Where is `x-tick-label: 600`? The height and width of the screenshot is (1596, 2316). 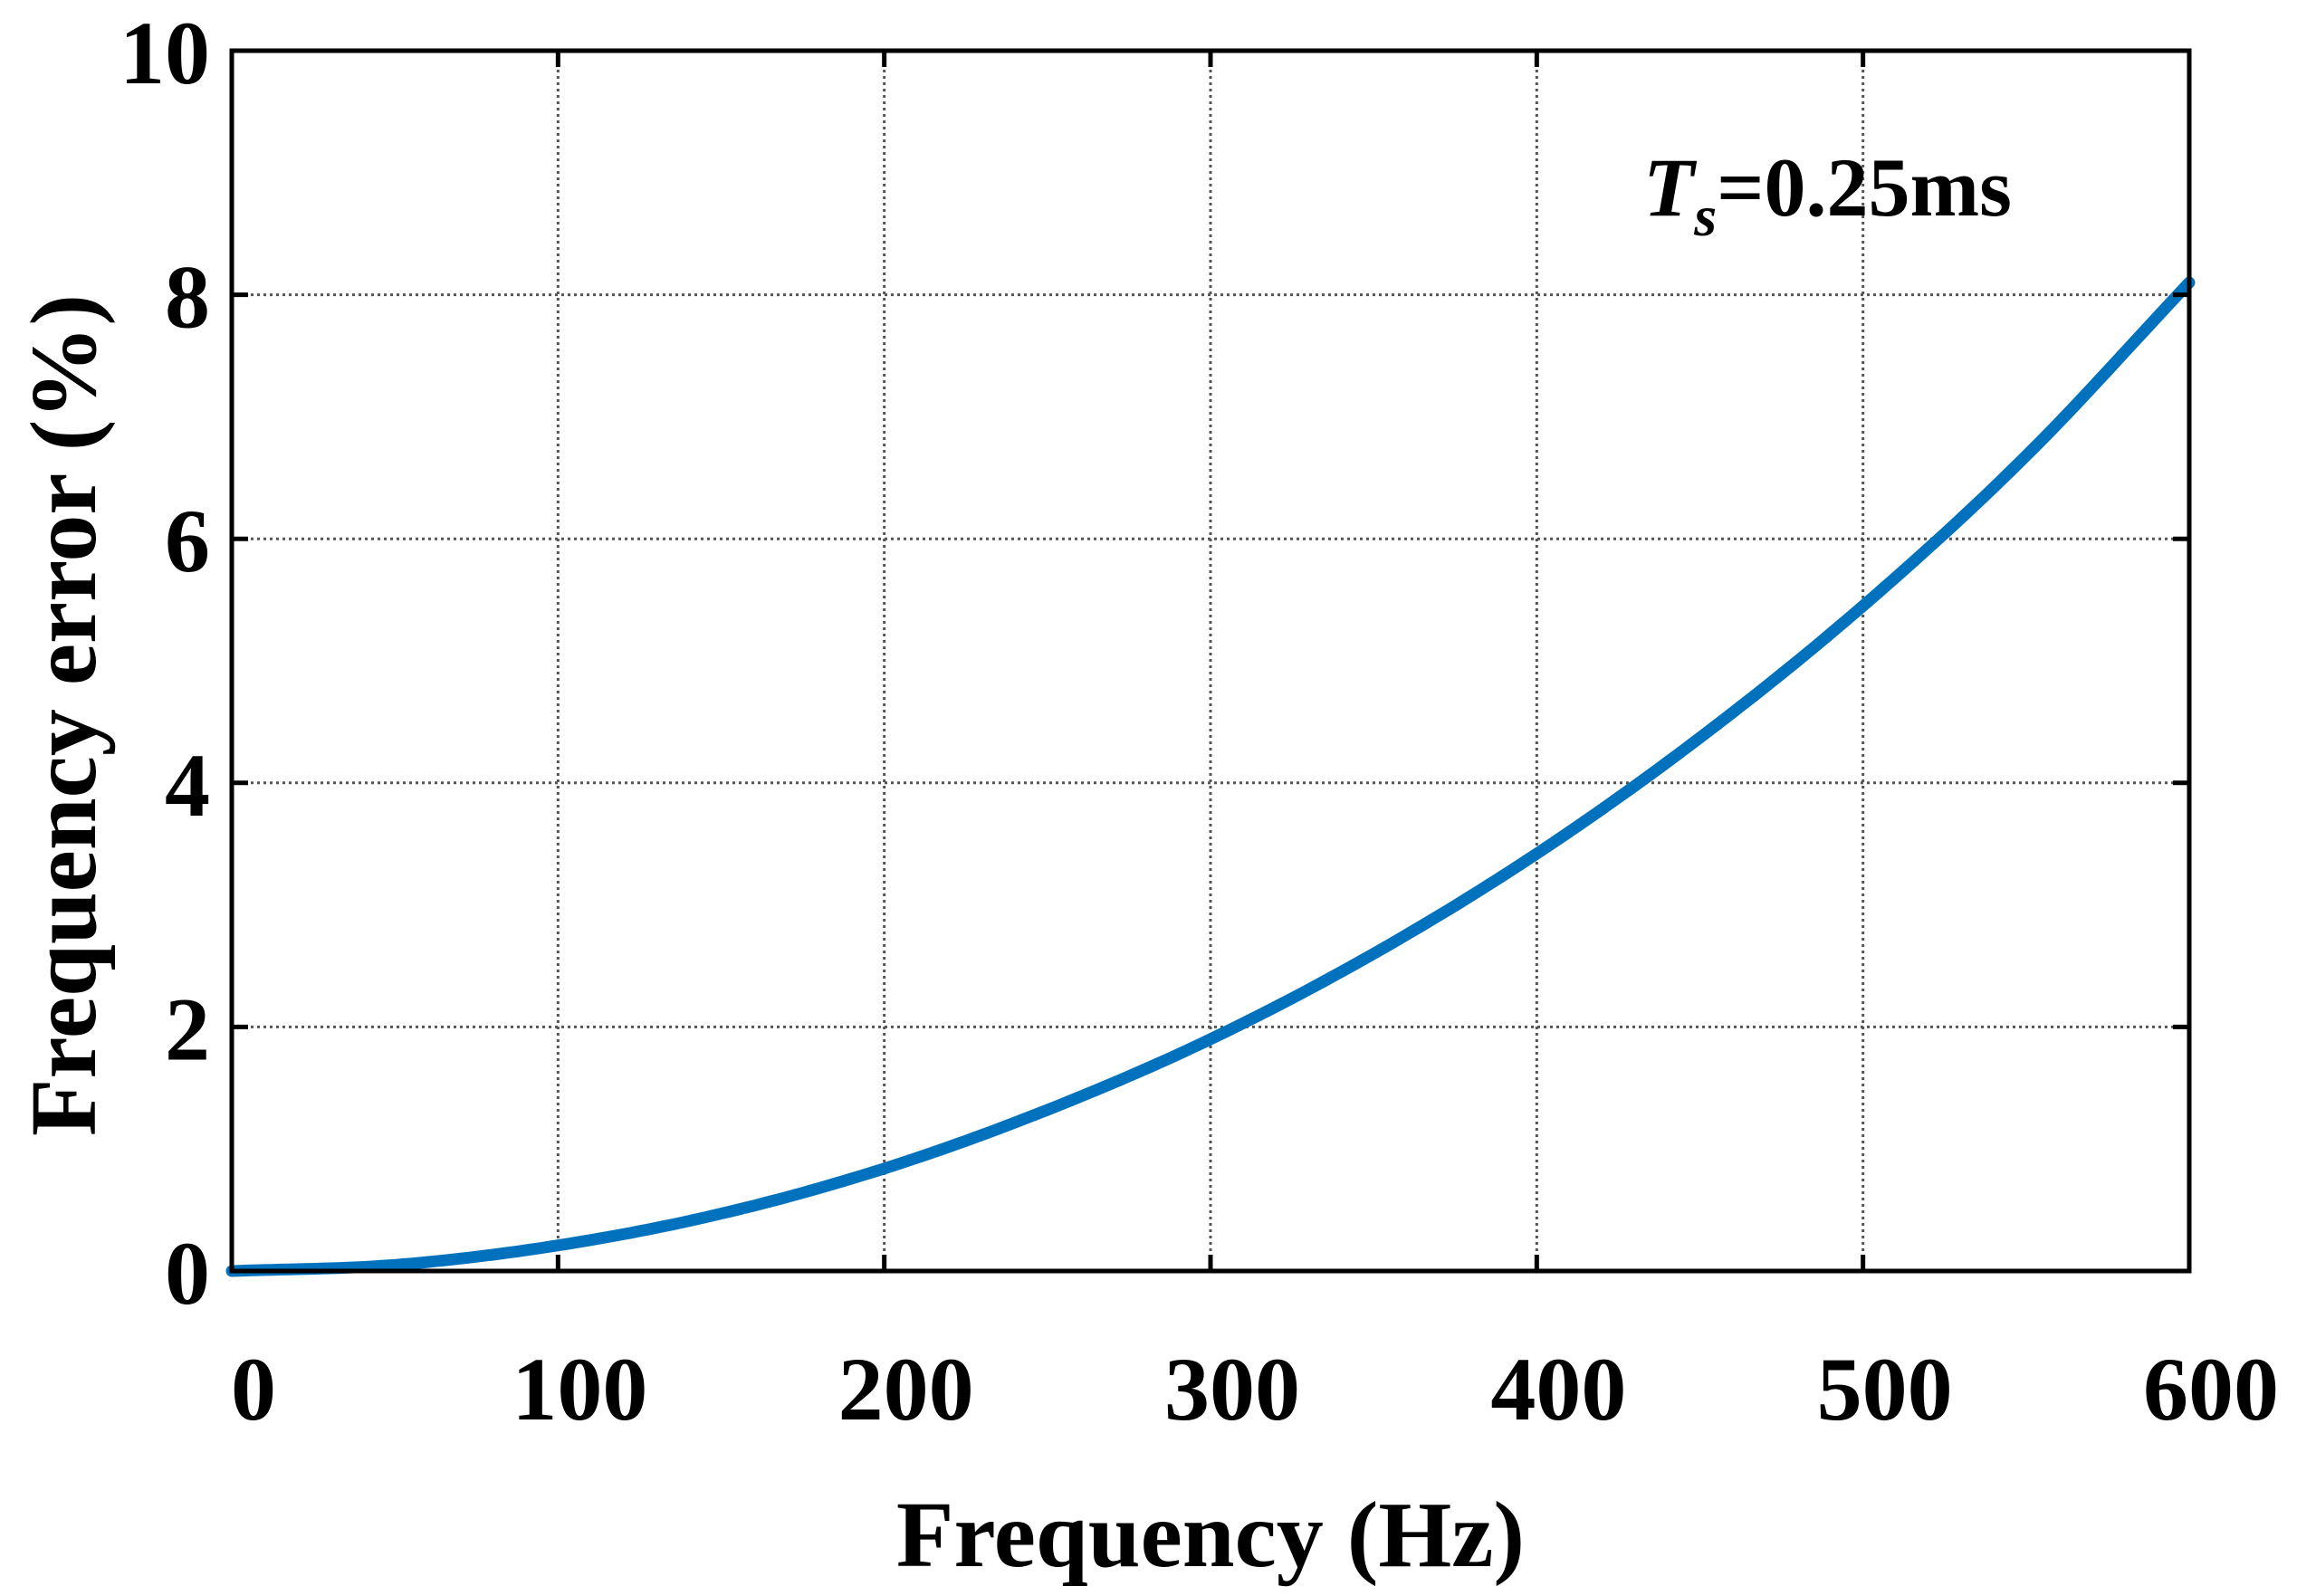 x-tick-label: 600 is located at coordinates (2211, 1389).